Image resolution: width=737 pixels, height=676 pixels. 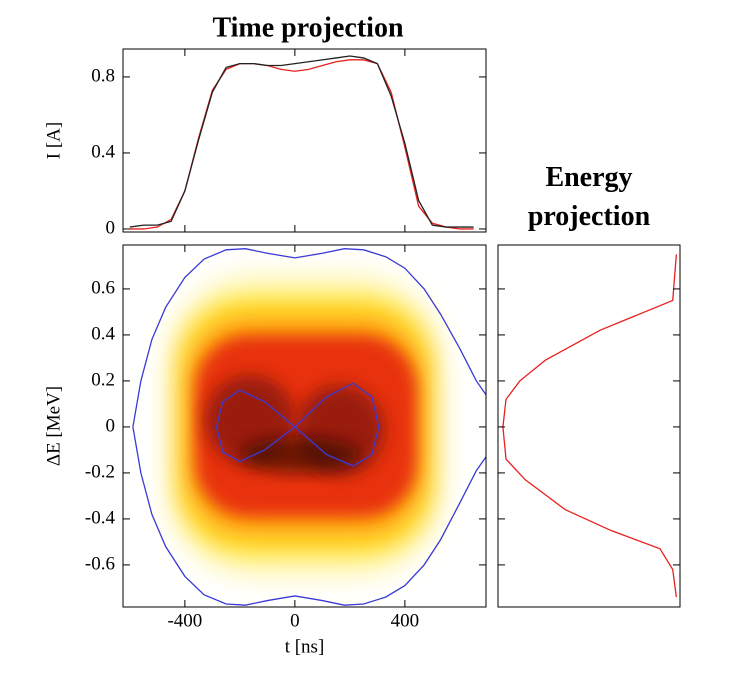 What do you see at coordinates (103, 287) in the screenshot?
I see `y-tick-label: 0.6` at bounding box center [103, 287].